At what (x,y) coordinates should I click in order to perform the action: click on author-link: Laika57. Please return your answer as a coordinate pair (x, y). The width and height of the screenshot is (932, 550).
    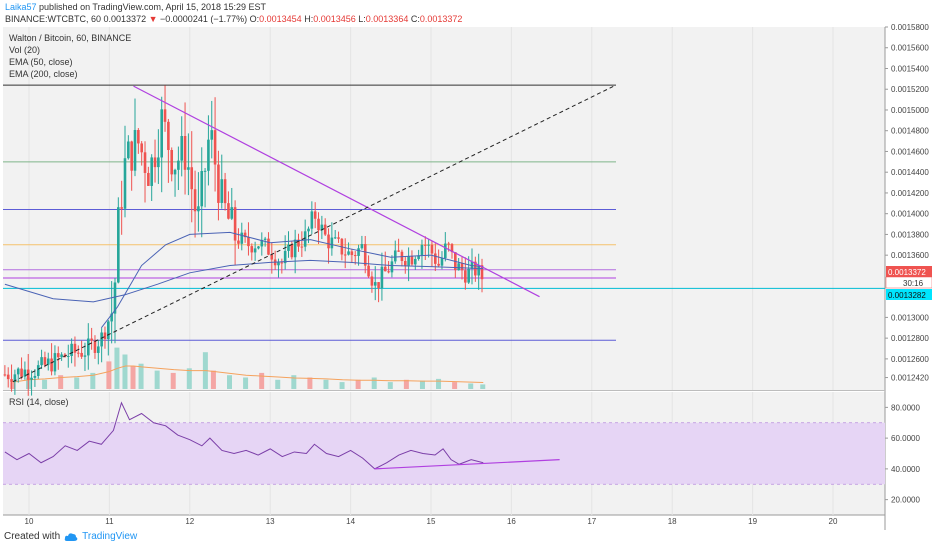
    Looking at the image, I should click on (21, 7).